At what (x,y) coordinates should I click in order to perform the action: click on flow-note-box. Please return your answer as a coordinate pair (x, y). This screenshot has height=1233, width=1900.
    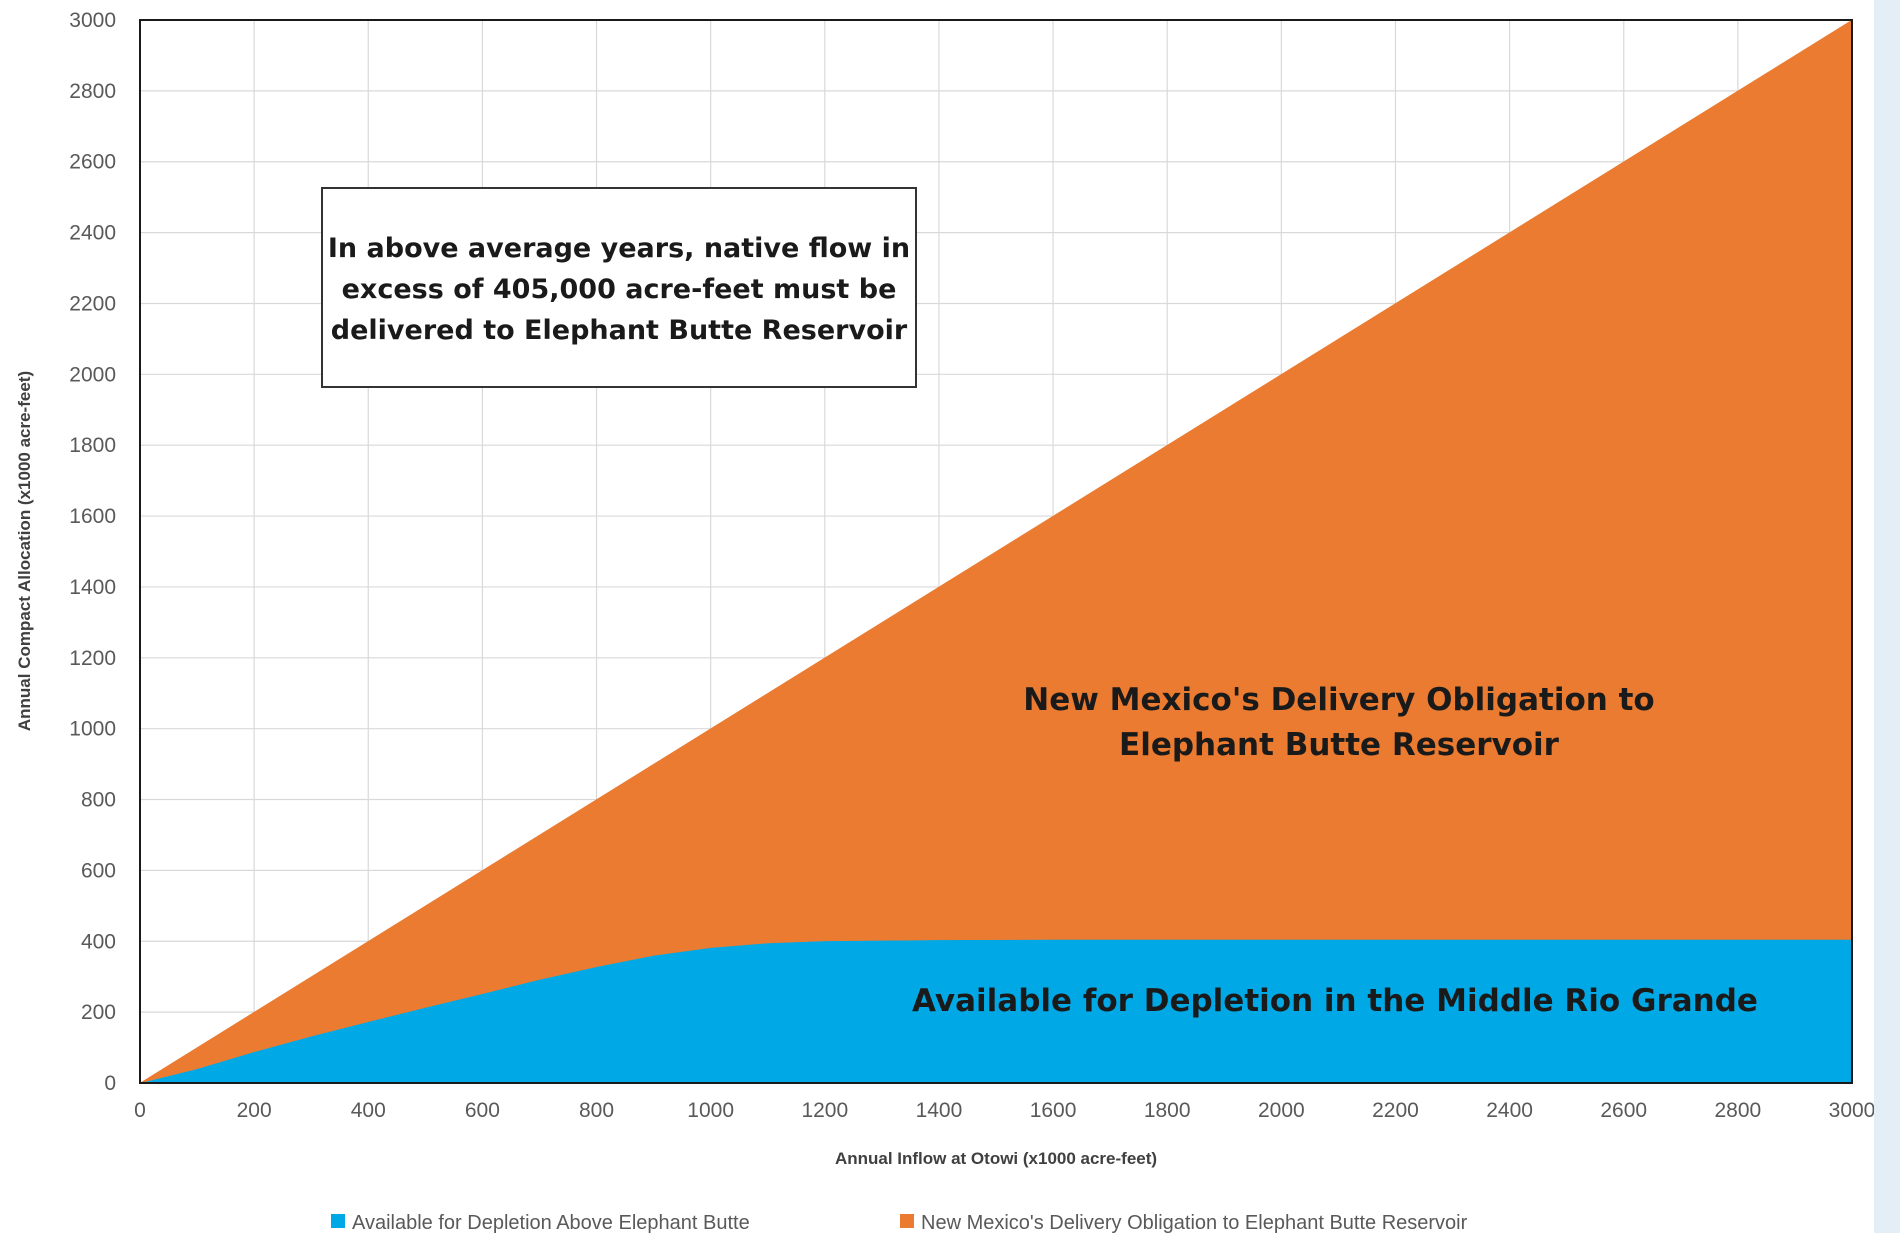
    Looking at the image, I should click on (619, 287).